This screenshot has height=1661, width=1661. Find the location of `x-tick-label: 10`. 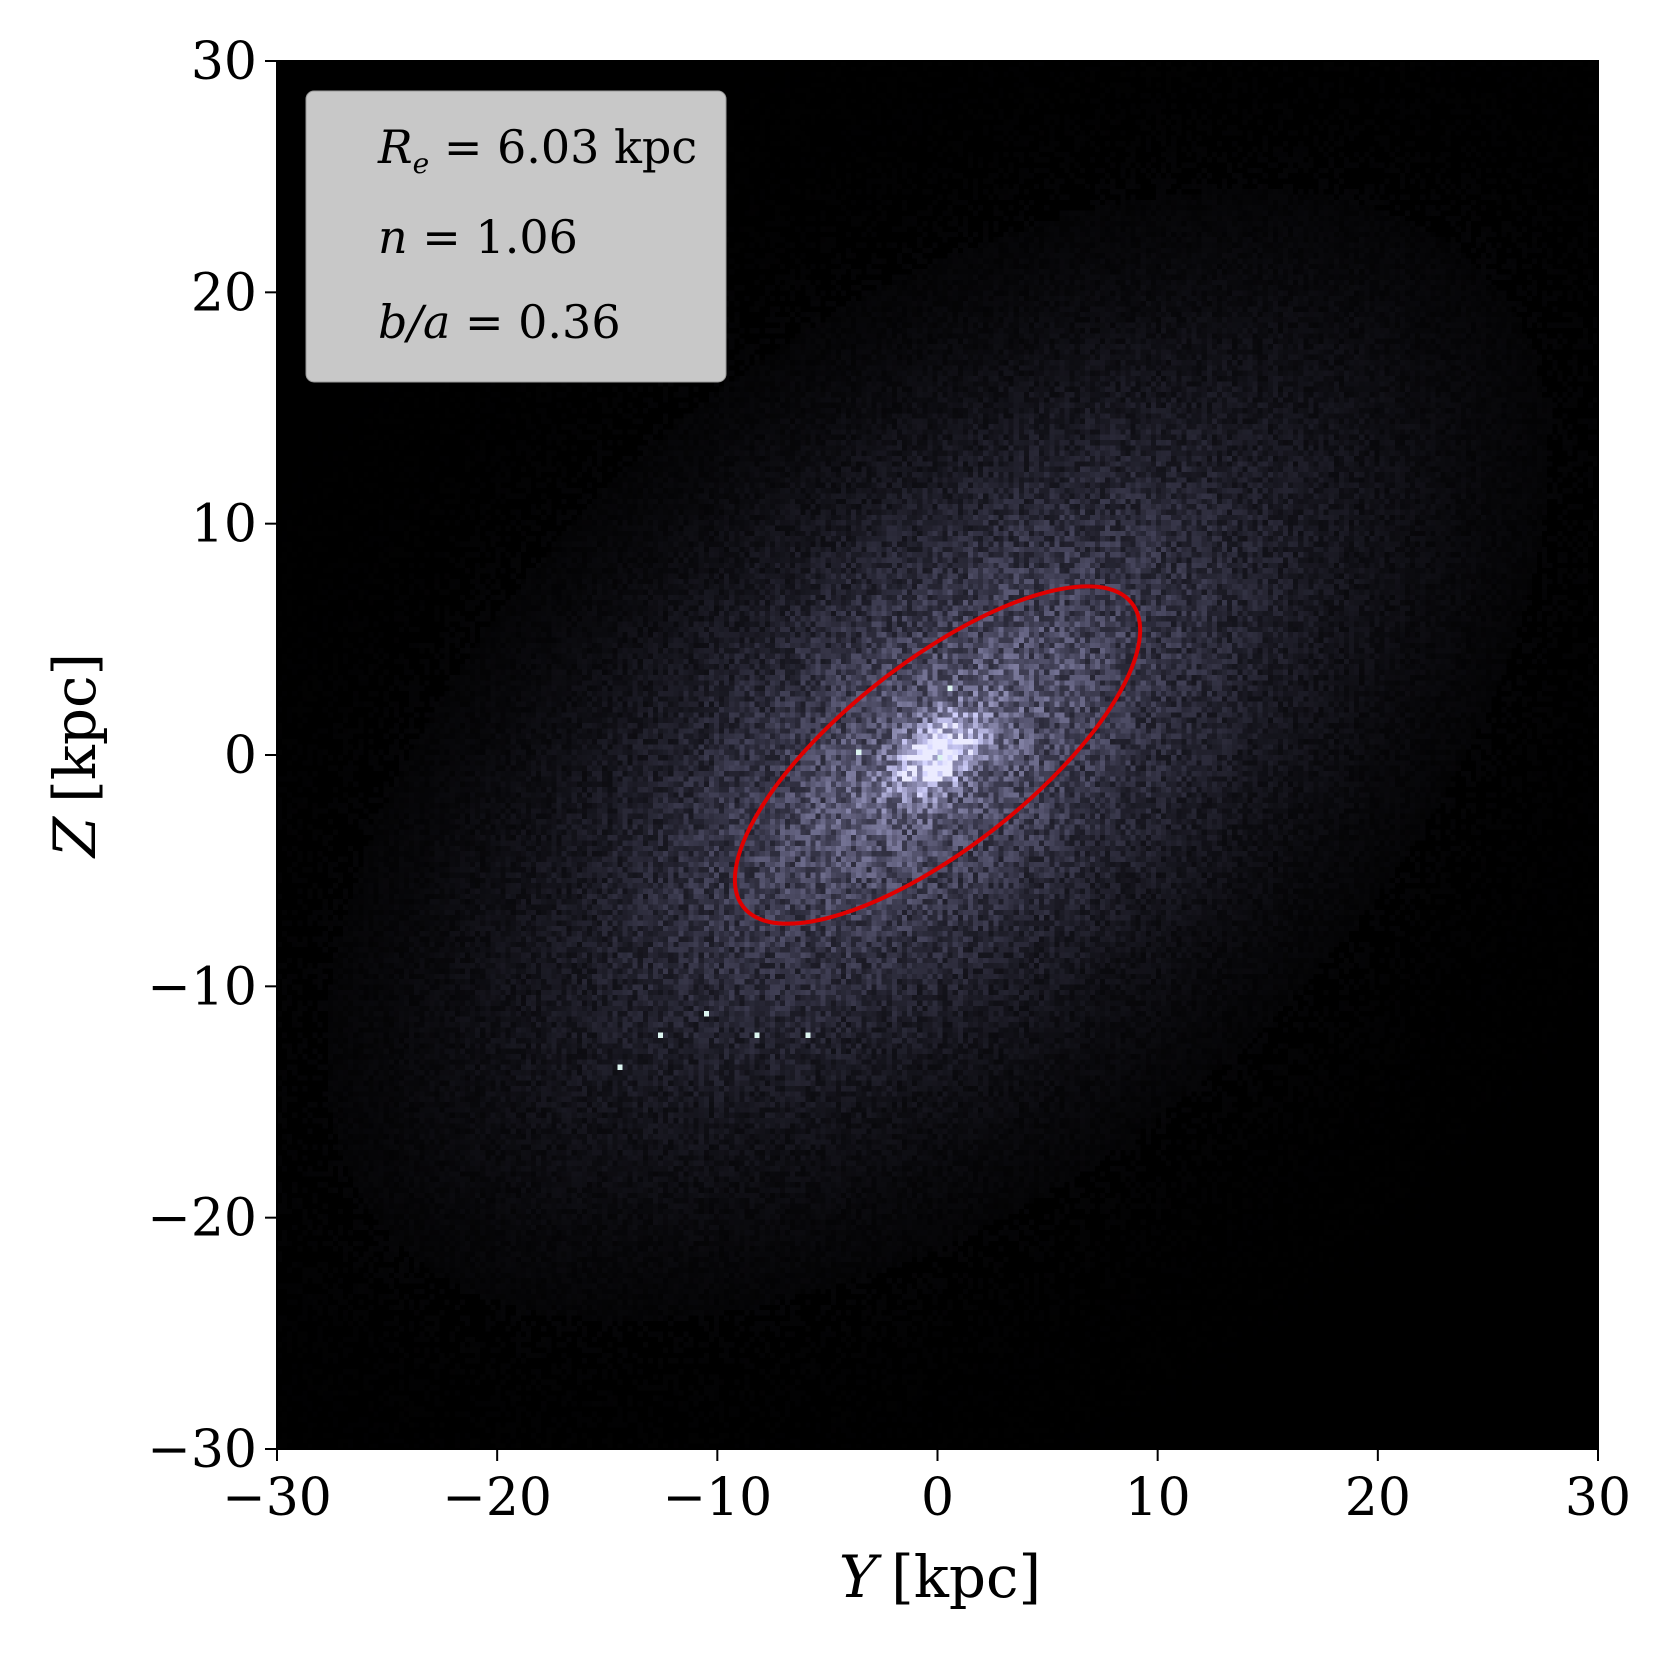

x-tick-label: 10 is located at coordinates (1158, 1498).